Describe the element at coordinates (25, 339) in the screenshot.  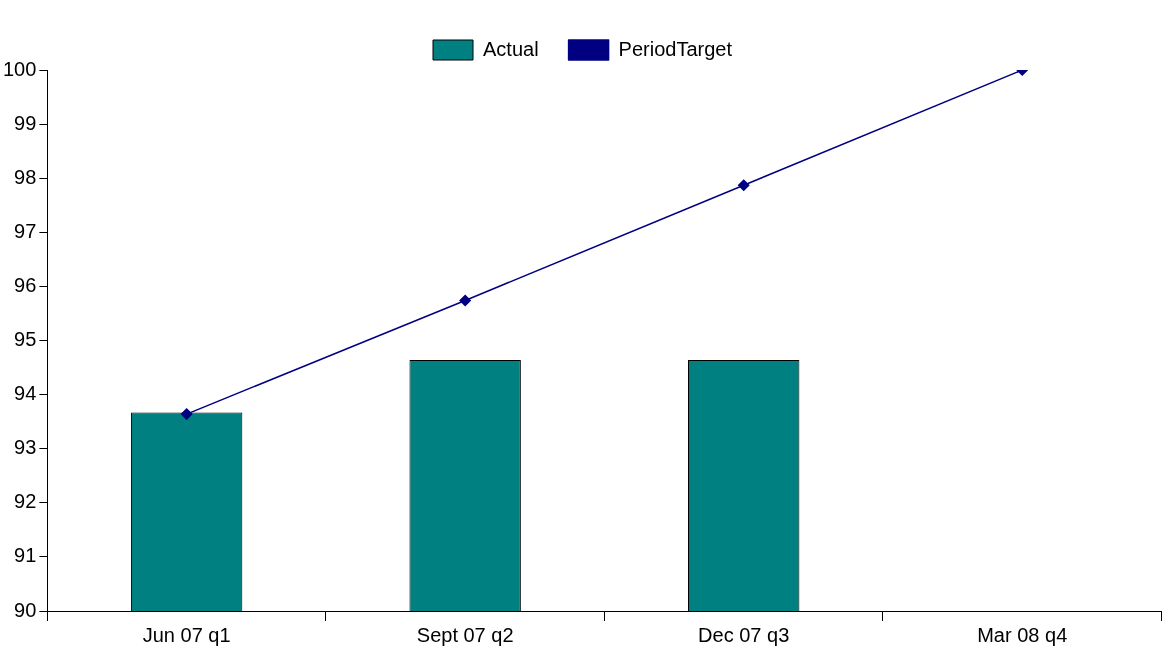
I see `y-tick-label: 95` at that location.